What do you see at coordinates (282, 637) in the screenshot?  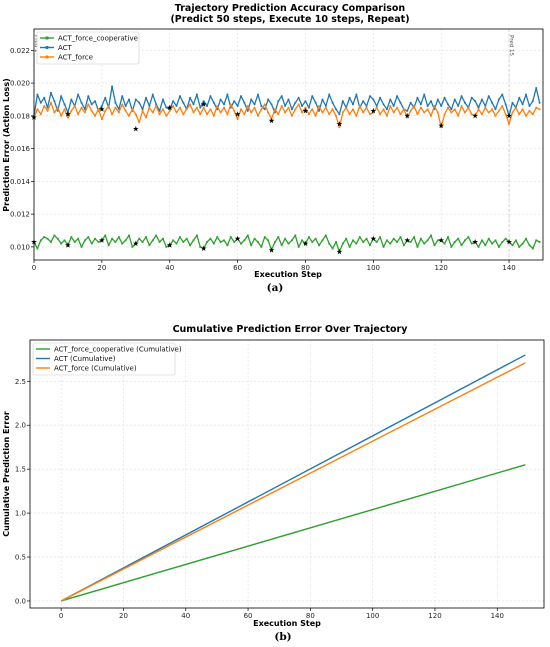 I see `panel-caption-b: (b)` at bounding box center [282, 637].